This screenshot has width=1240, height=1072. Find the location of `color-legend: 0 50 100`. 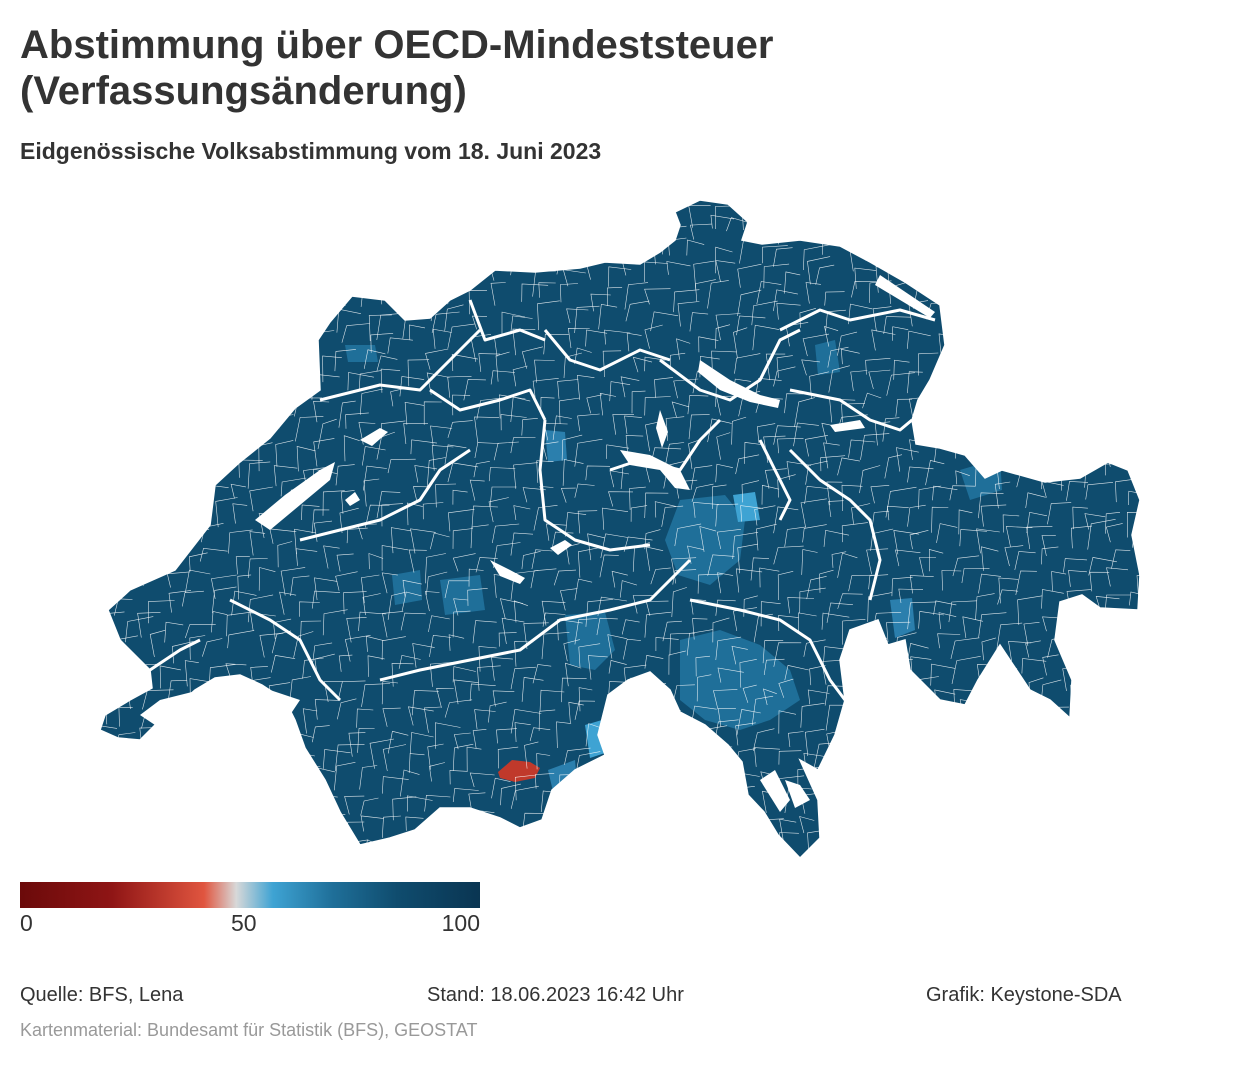

color-legend: 0 50 100 is located at coordinates (250, 910).